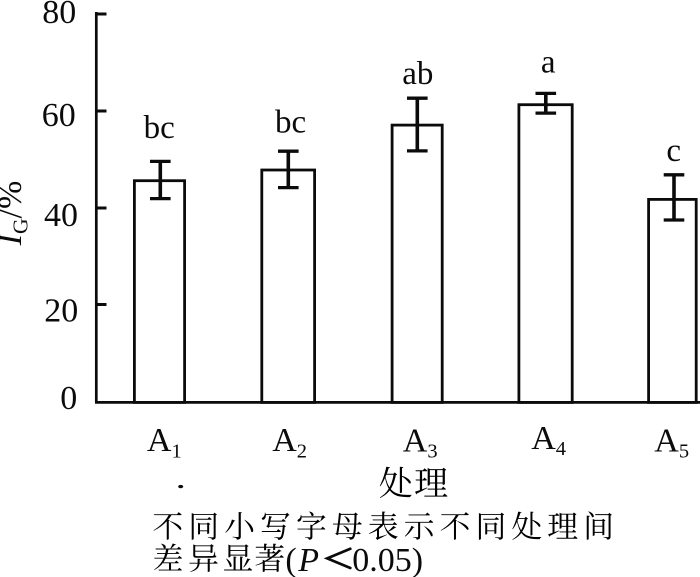 This screenshot has width=700, height=577. What do you see at coordinates (387, 559) in the screenshot?
I see `svg-text: 0.05)` at bounding box center [387, 559].